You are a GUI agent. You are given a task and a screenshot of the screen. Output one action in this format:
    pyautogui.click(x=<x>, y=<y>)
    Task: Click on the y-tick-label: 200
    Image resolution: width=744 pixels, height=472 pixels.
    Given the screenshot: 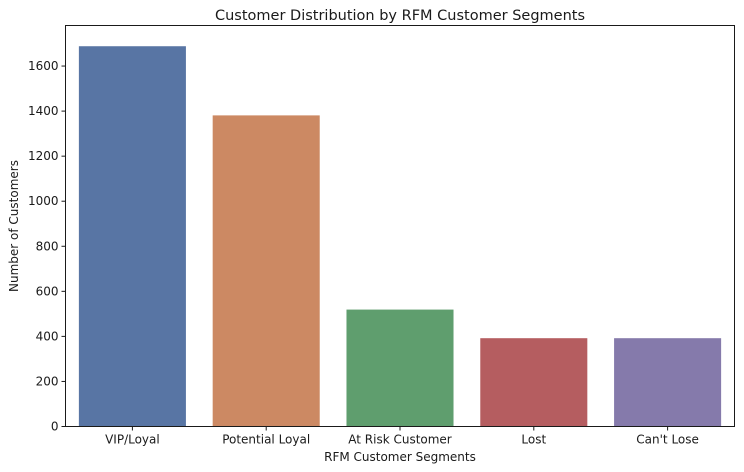 What is the action you would take?
    pyautogui.click(x=47, y=381)
    